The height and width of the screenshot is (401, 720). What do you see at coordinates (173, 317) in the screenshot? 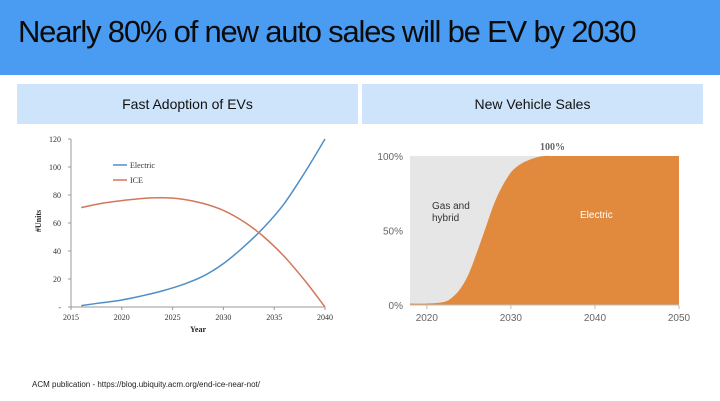
I see `x-tick-label: 2025` at bounding box center [173, 317].